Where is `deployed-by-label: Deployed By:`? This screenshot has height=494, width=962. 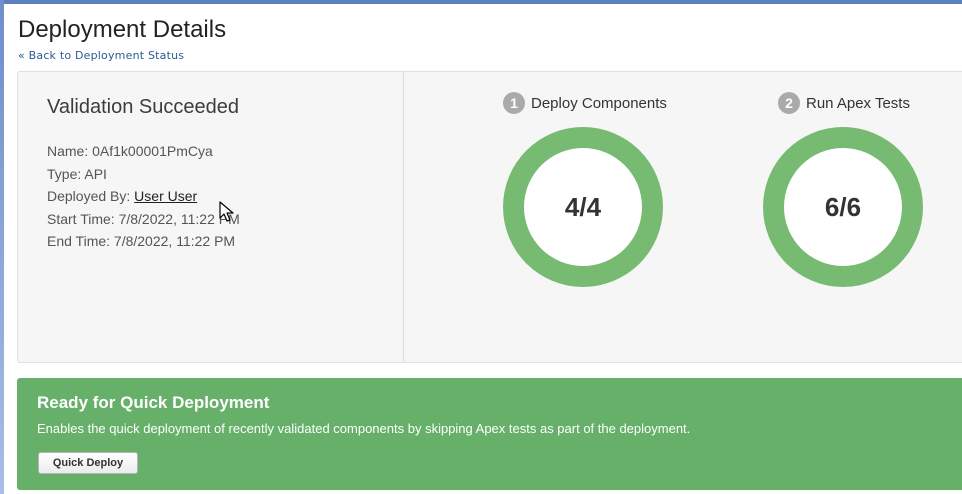 deployed-by-label: Deployed By: is located at coordinates (89, 196).